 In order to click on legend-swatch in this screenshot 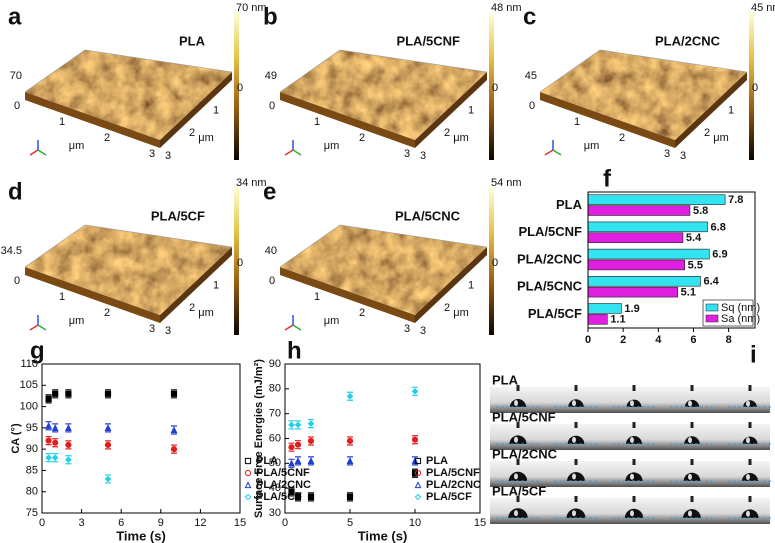, I will do `click(712, 307)`.